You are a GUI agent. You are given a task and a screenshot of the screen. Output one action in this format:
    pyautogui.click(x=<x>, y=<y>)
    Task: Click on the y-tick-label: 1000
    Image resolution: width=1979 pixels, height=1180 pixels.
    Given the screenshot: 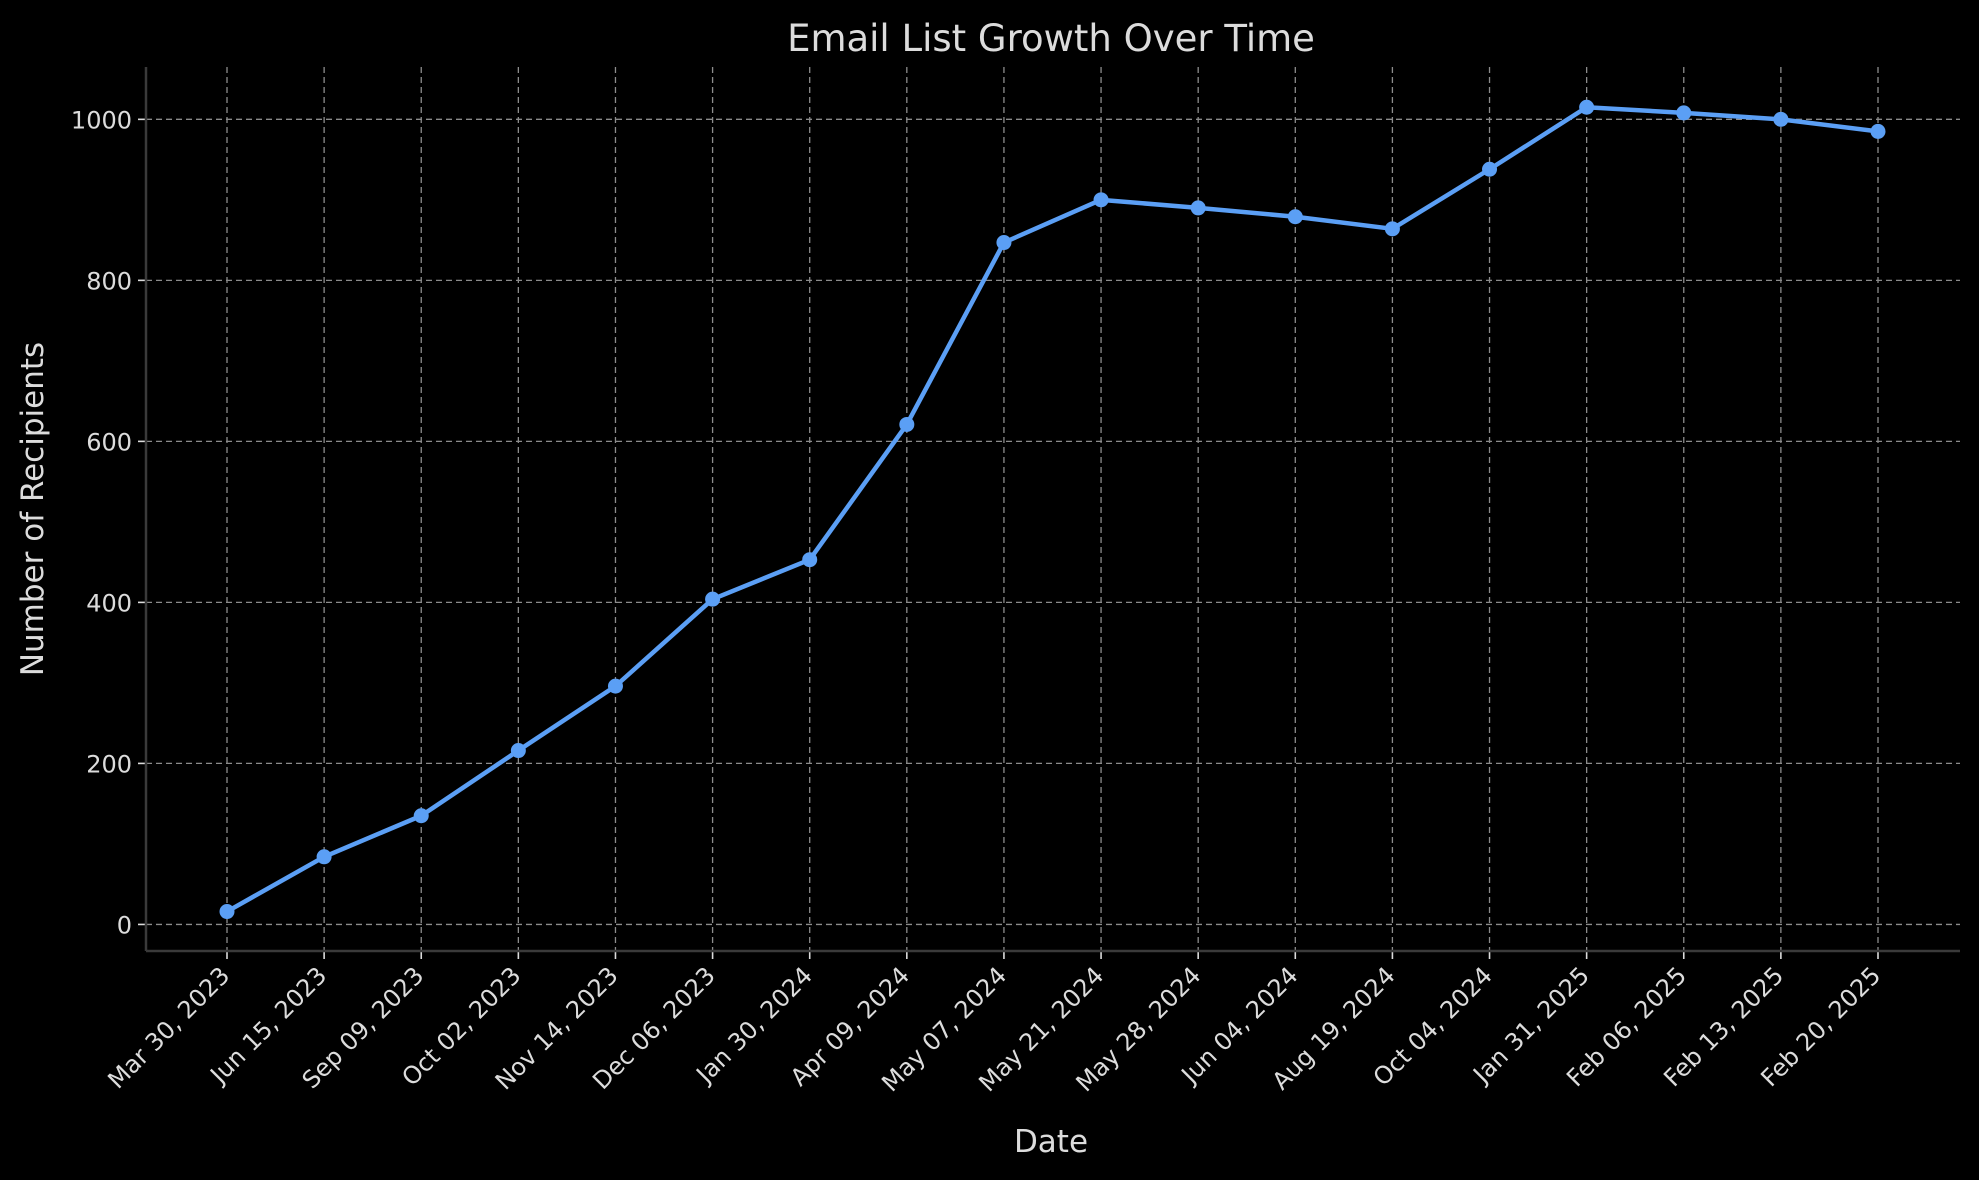 What is the action you would take?
    pyautogui.click(x=101, y=120)
    